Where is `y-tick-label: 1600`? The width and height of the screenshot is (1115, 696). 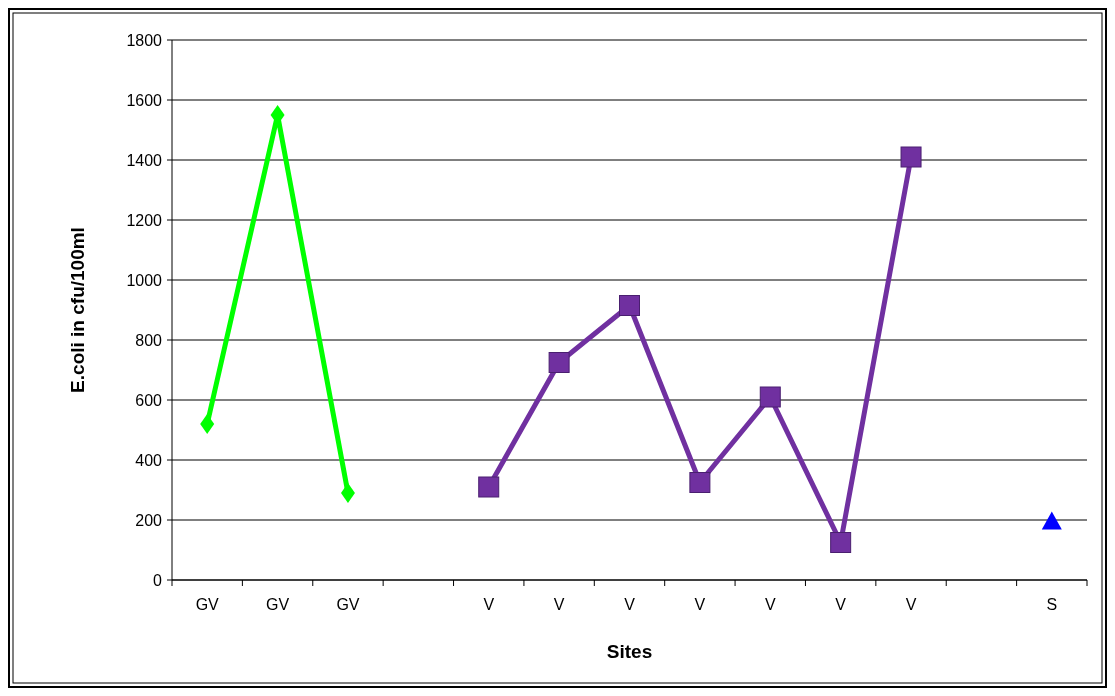 y-tick-label: 1600 is located at coordinates (144, 100).